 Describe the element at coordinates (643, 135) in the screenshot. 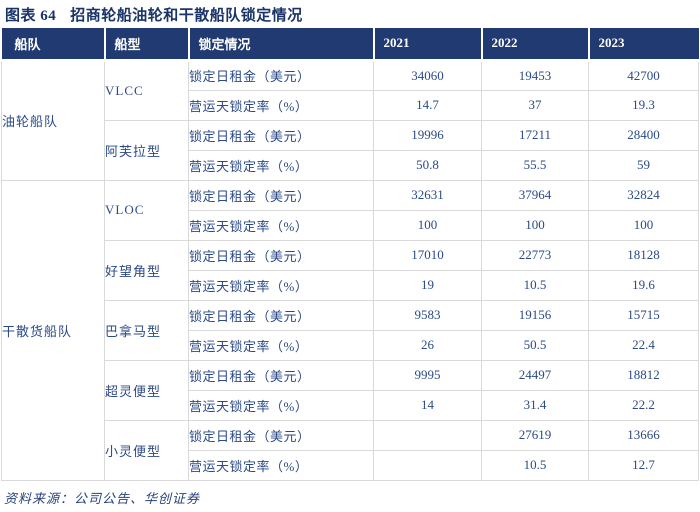

I see `value-cell-2023: 28400` at that location.